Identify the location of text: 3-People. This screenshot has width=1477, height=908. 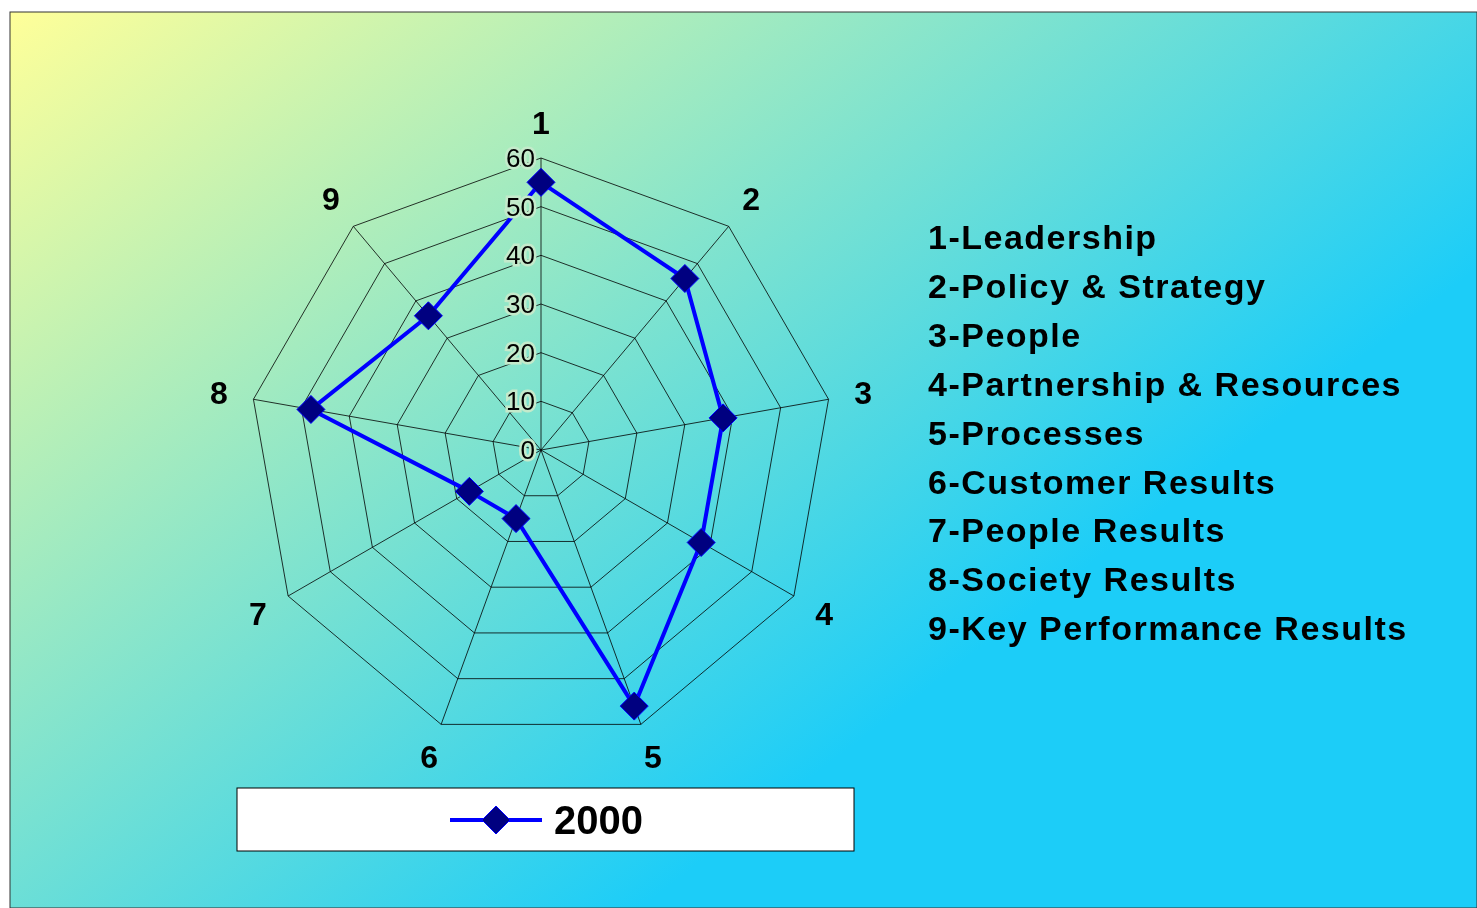
(1005, 334).